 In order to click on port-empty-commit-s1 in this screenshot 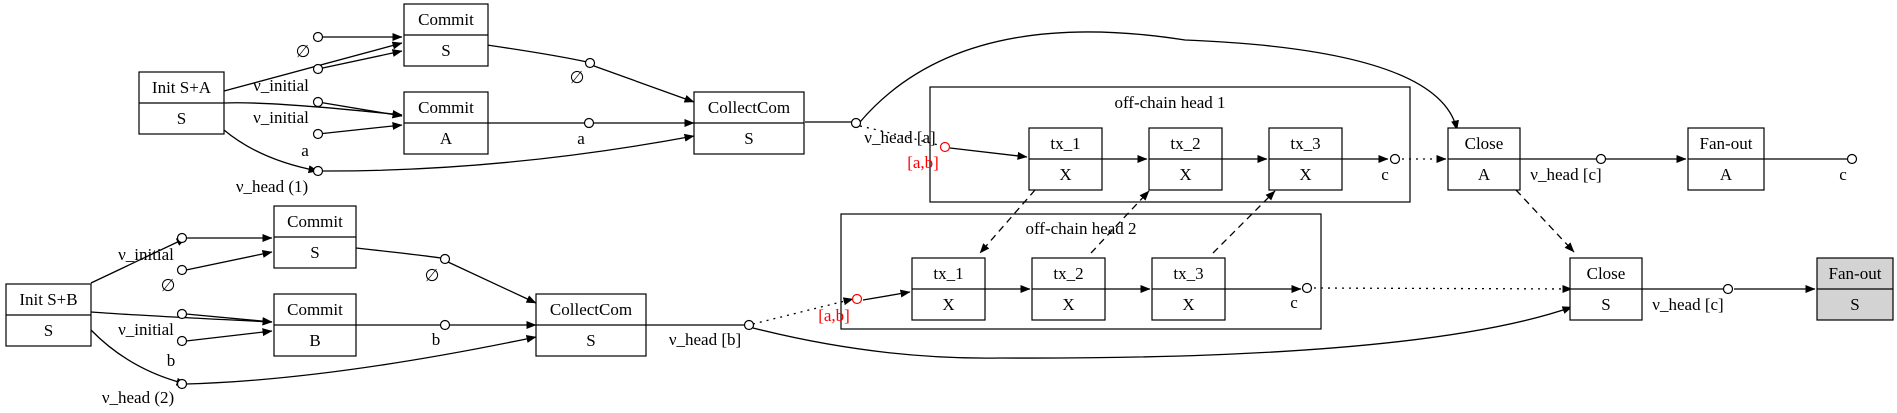, I will do `click(590, 63)`.